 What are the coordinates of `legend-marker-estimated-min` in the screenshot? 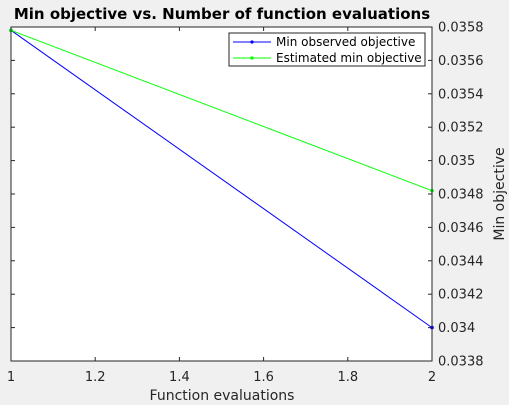 It's located at (252, 58).